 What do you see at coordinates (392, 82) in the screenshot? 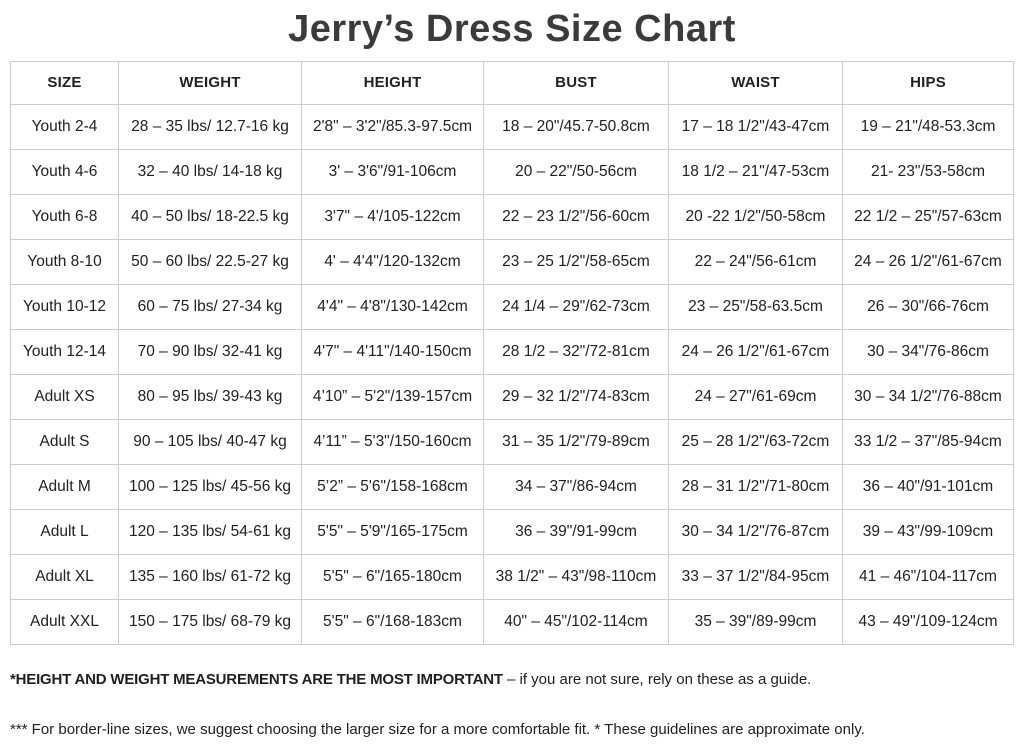
I see `column-header: HEIGHT` at bounding box center [392, 82].